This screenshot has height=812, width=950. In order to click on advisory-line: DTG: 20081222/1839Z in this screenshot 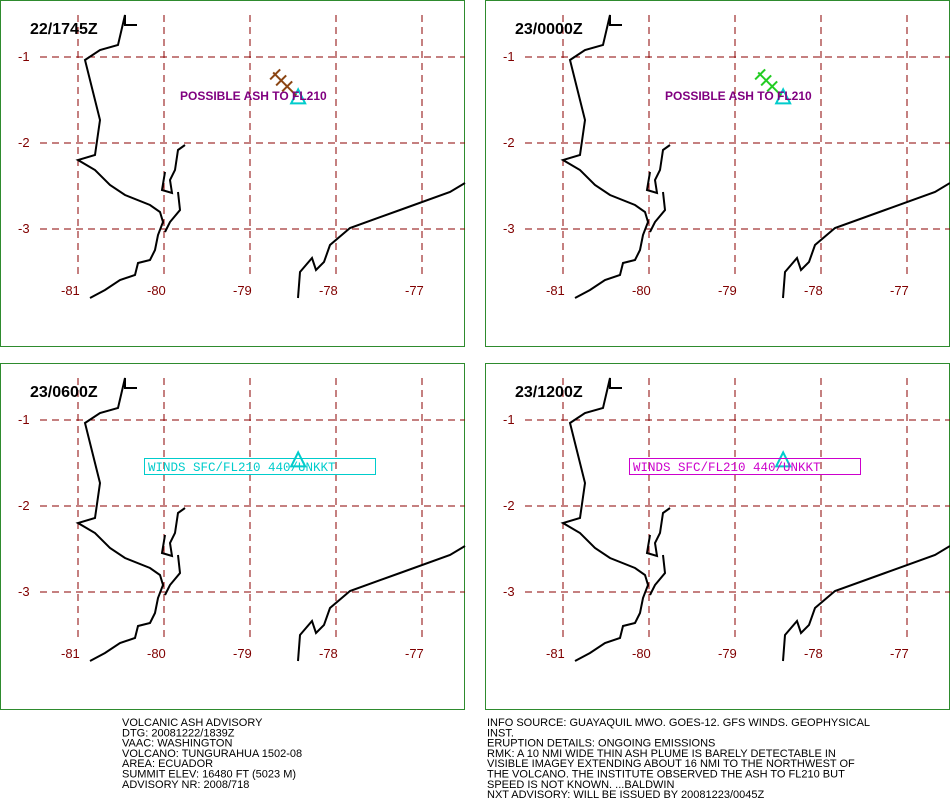, I will do `click(178, 733)`.